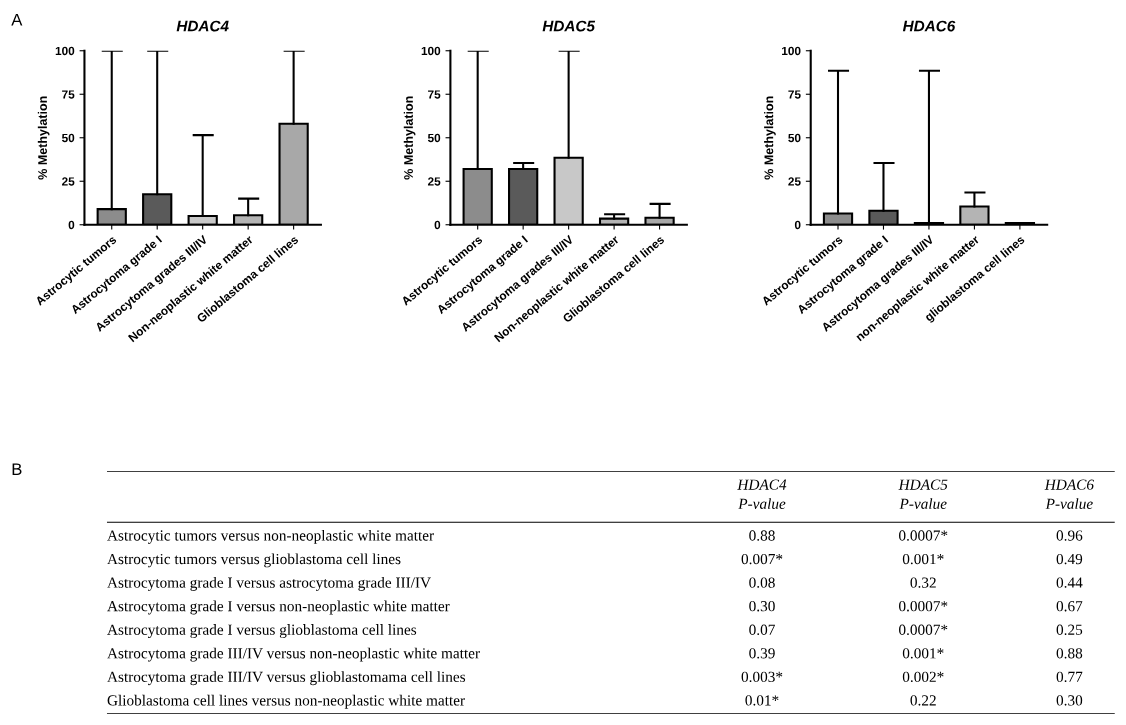 This screenshot has width=1126, height=725. What do you see at coordinates (569, 26) in the screenshot?
I see `chart-title: HDAC5` at bounding box center [569, 26].